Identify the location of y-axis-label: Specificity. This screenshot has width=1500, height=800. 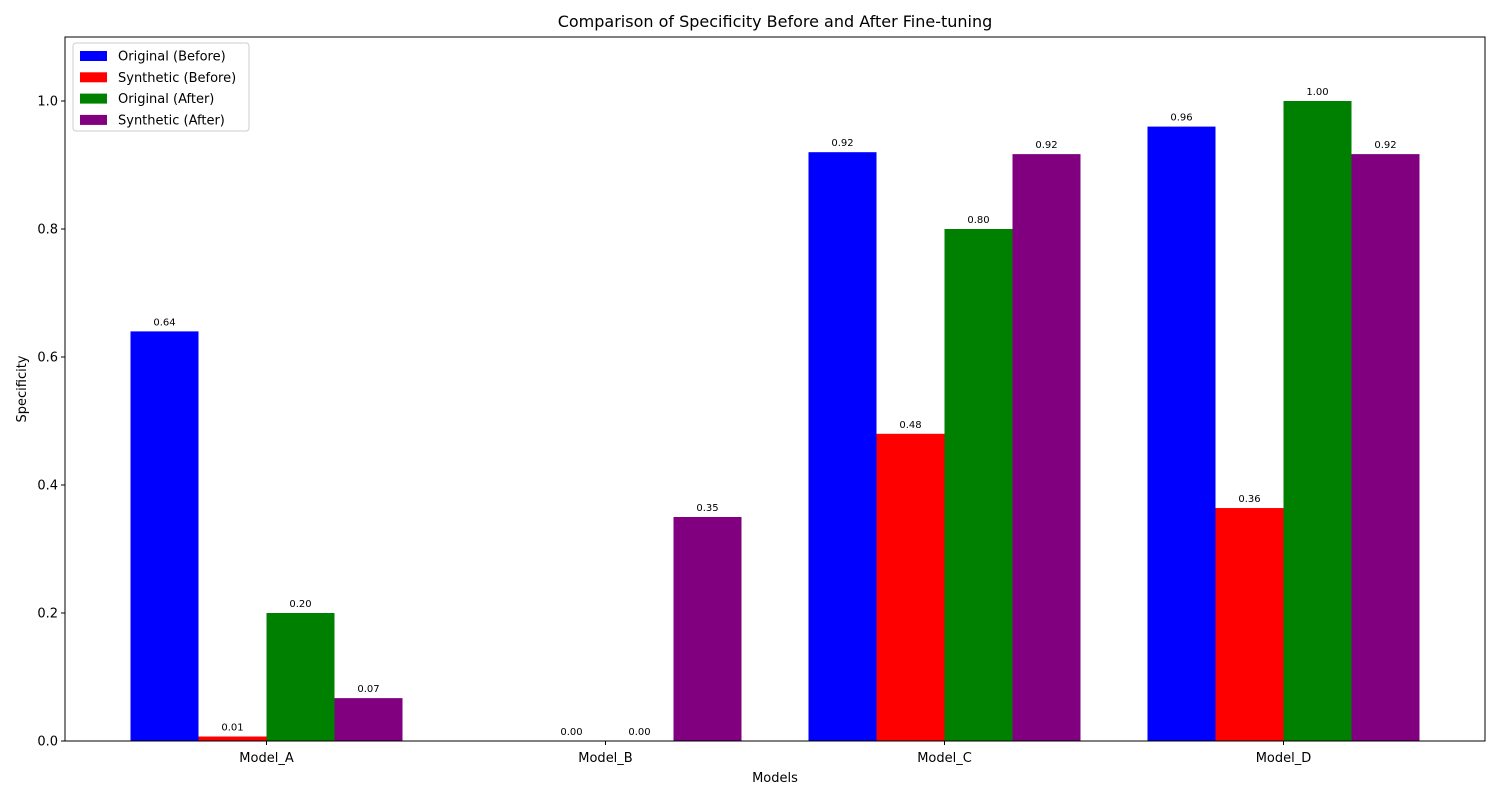
(22, 388).